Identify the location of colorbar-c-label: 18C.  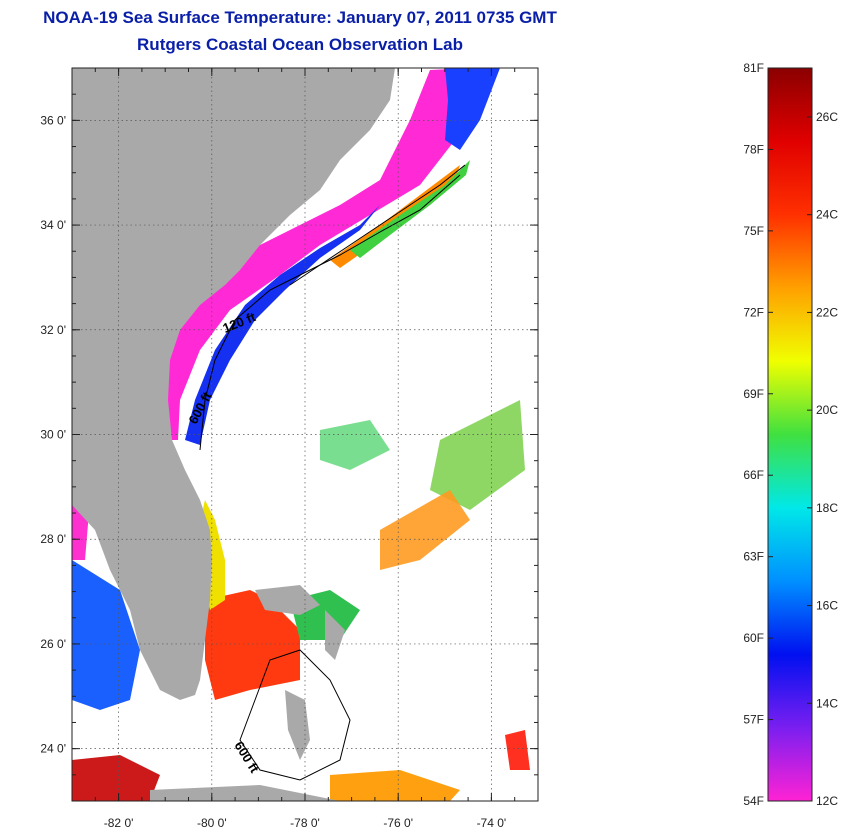
(827, 508).